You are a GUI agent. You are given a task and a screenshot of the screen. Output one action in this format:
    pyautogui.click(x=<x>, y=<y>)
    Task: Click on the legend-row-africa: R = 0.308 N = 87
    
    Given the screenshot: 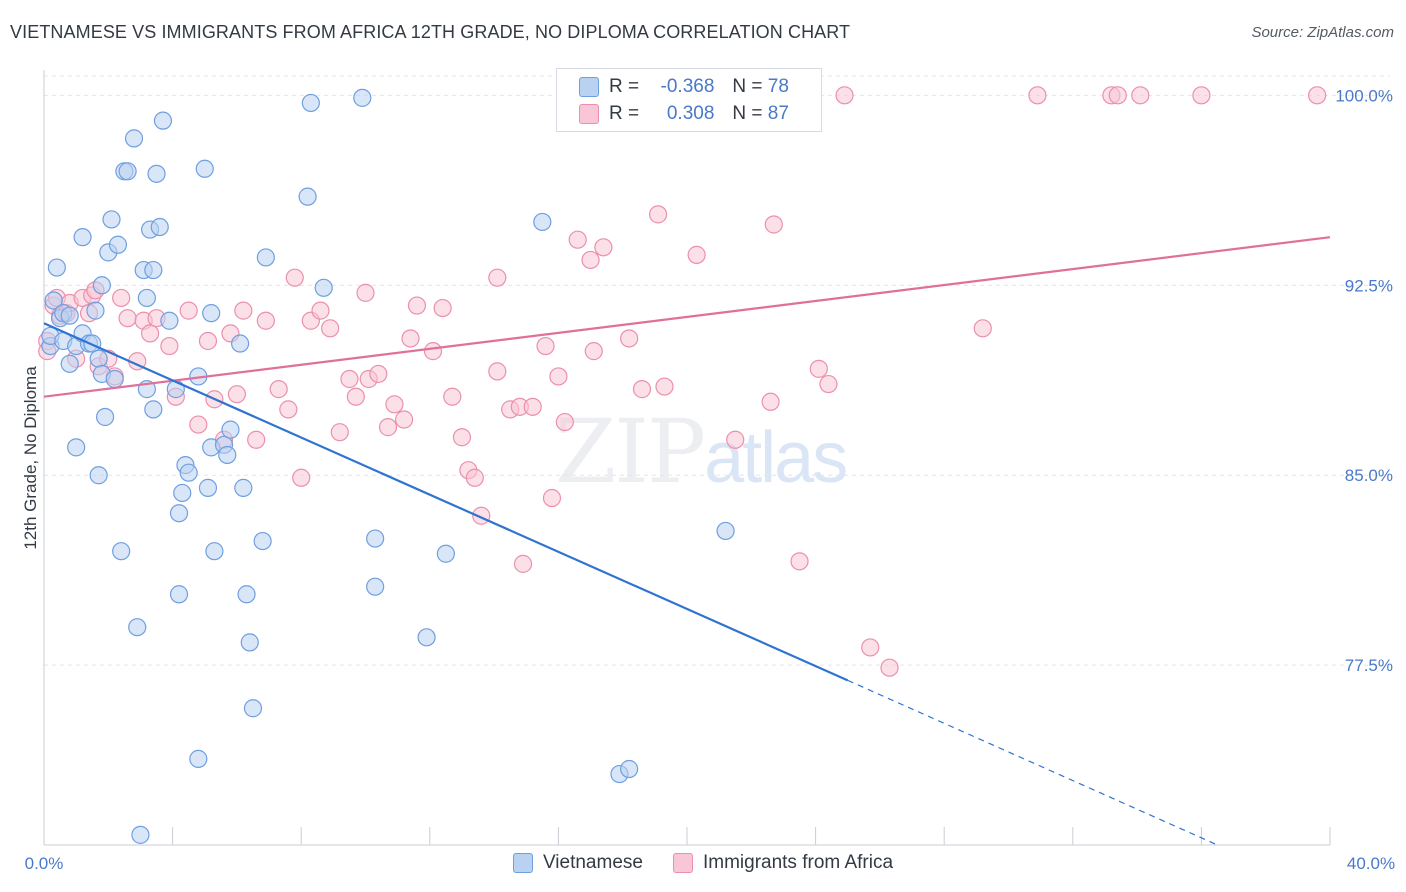 What is the action you would take?
    pyautogui.click(x=684, y=114)
    